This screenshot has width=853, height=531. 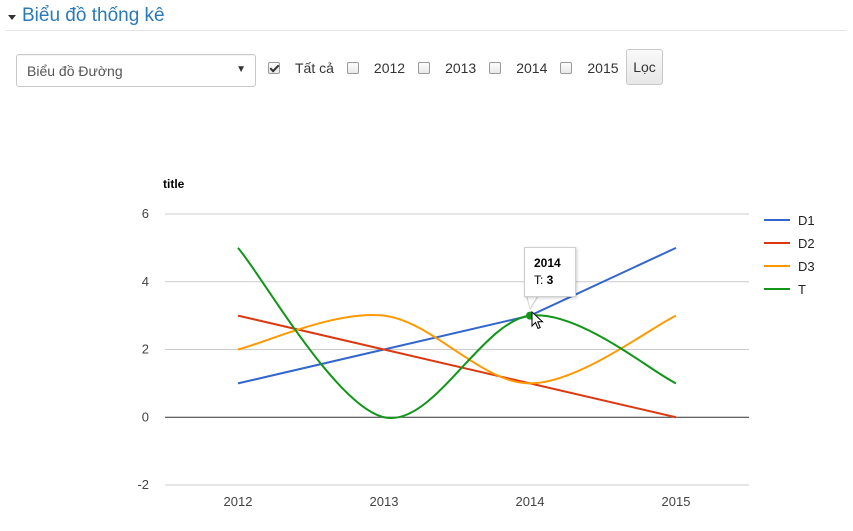 I want to click on legend-label-d1: D1, so click(x=806, y=220).